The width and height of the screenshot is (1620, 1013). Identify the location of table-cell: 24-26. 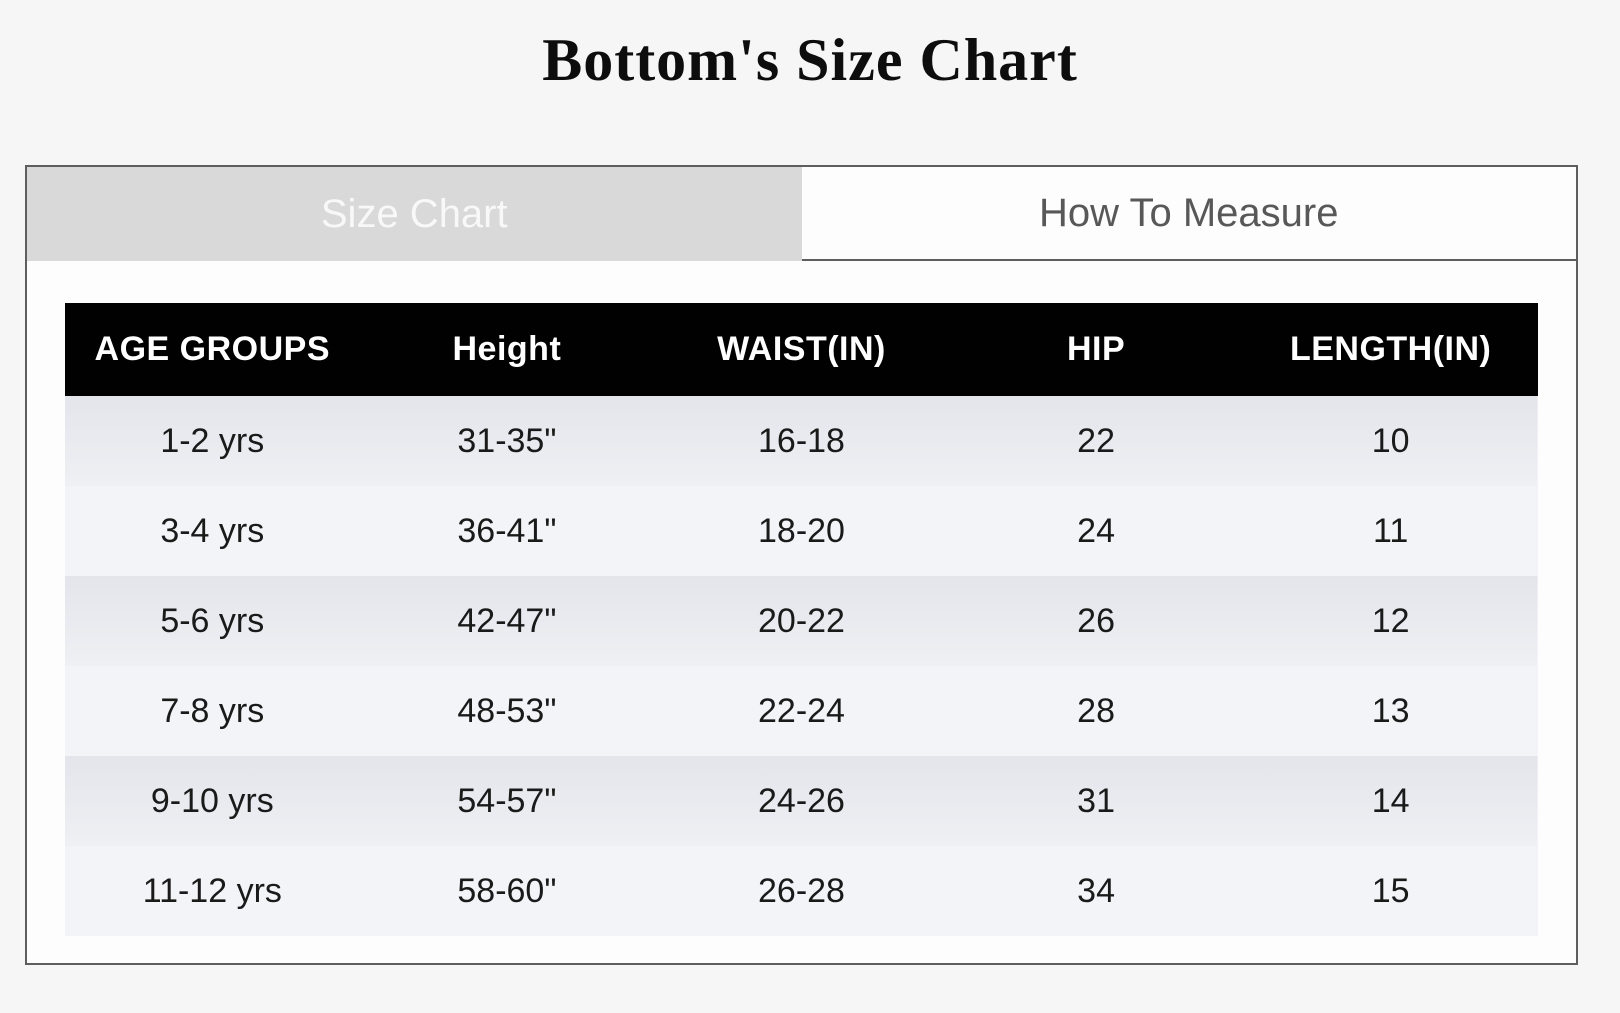
(801, 800).